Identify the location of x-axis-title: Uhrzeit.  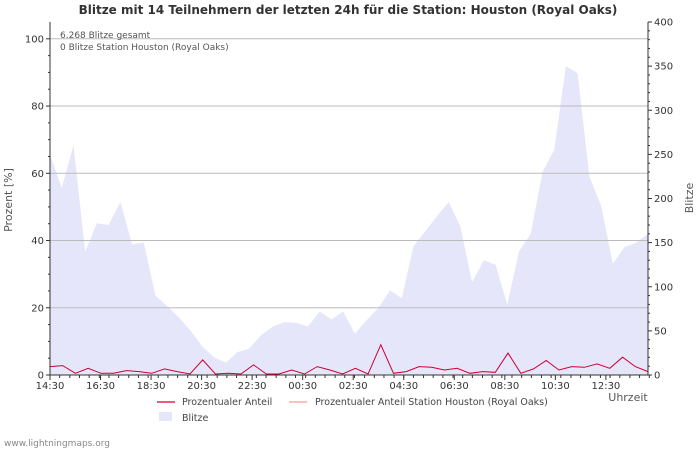
(628, 397).